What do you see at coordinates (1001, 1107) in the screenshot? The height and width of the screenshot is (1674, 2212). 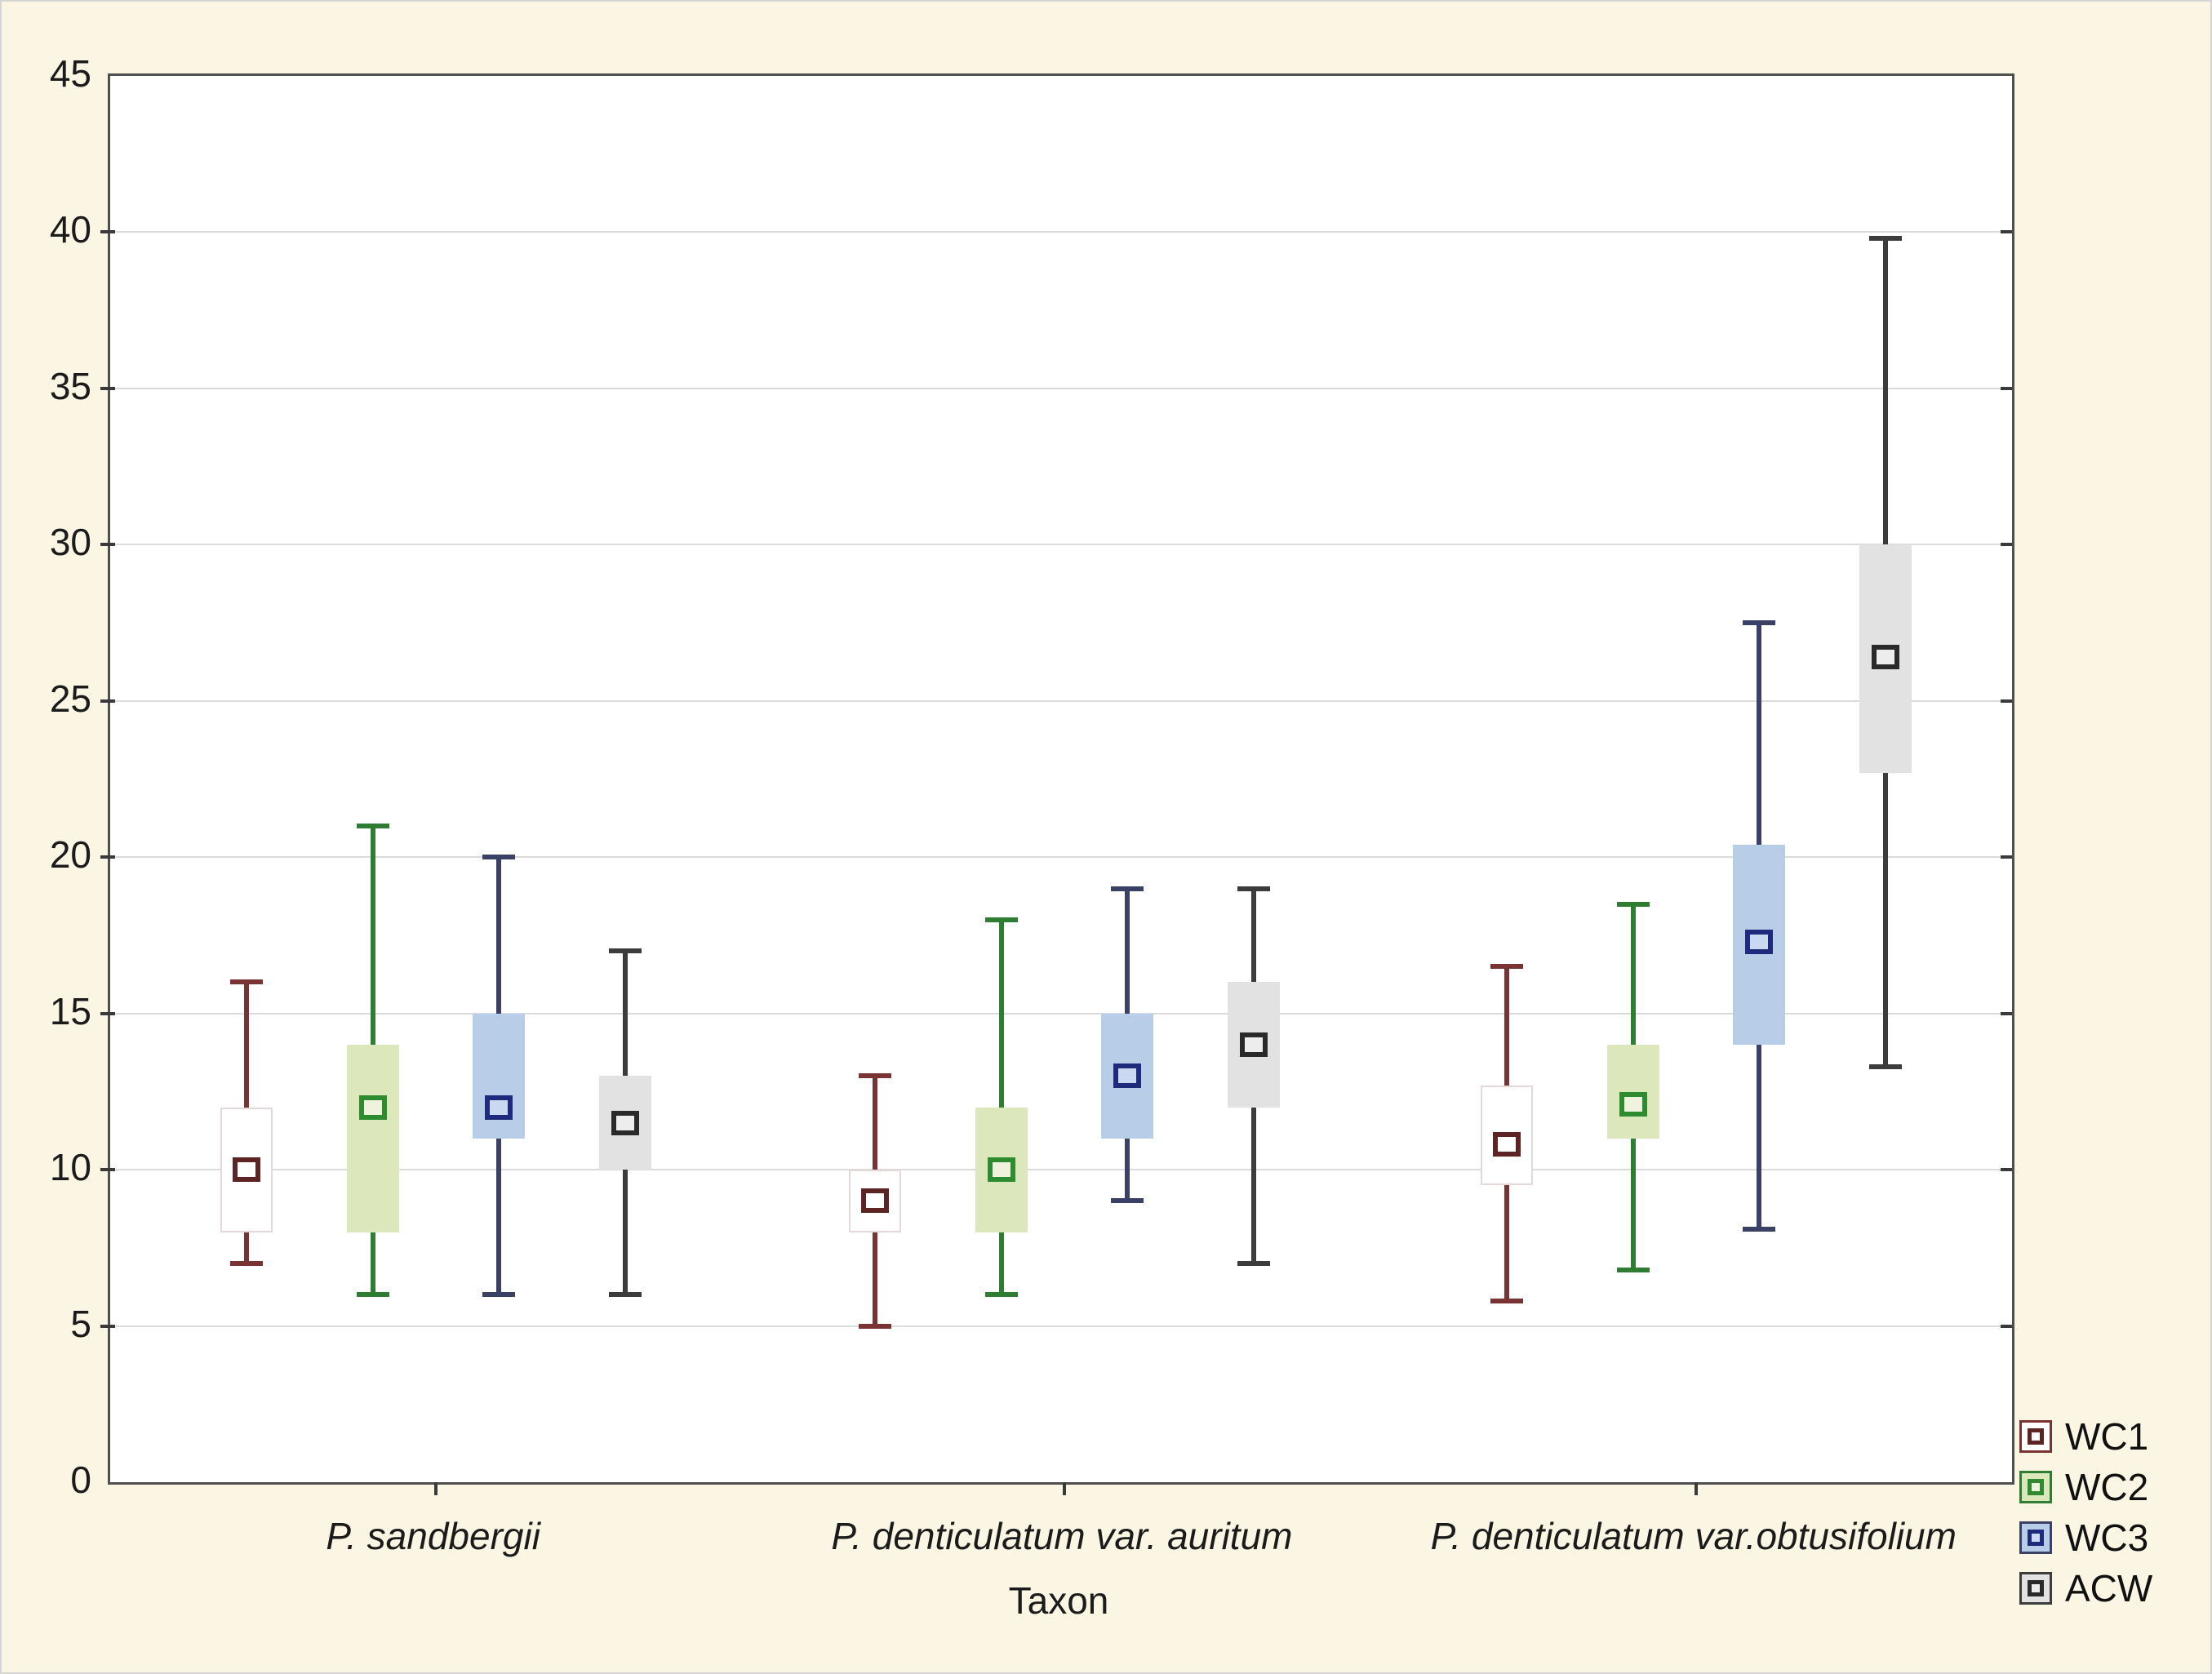 I see `whisker` at bounding box center [1001, 1107].